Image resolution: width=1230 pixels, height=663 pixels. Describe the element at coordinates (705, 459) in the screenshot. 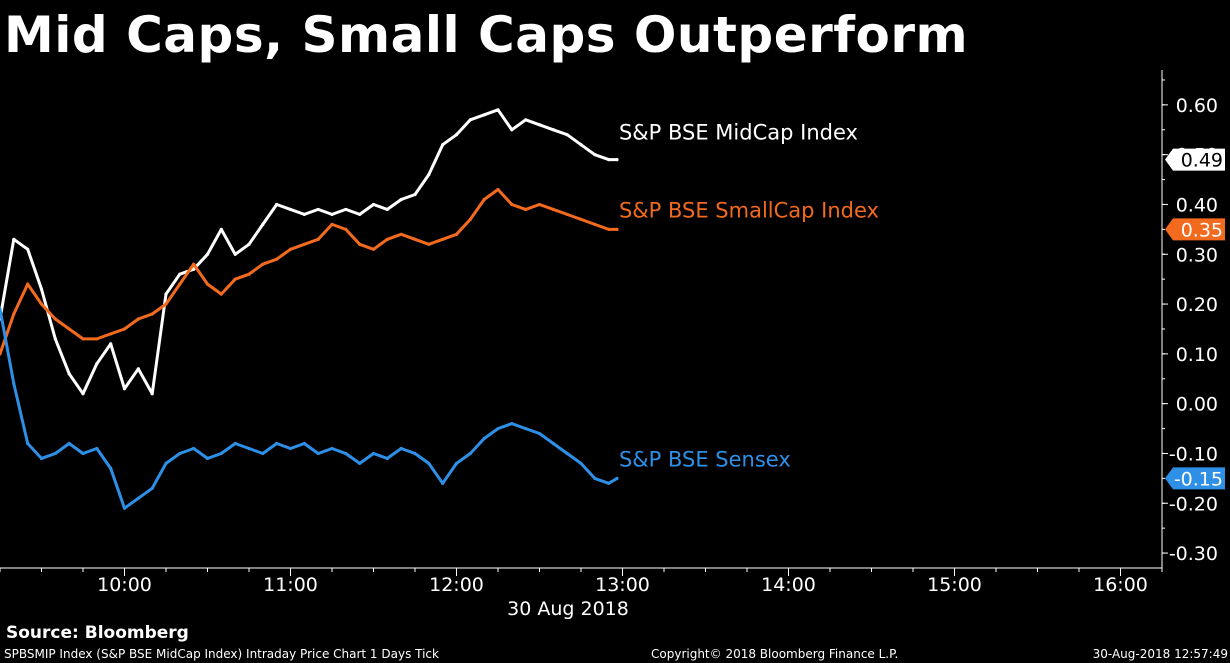

I see `series-label: S&P BSE Sensex` at that location.